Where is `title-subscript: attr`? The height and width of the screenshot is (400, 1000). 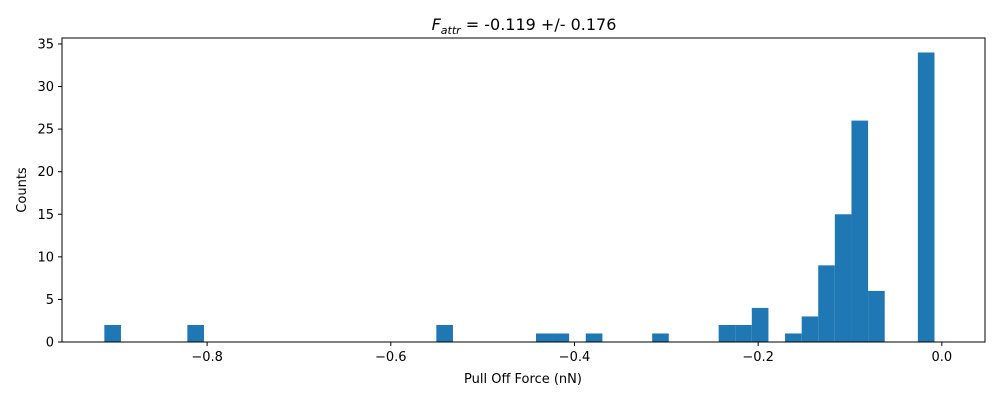
title-subscript: attr is located at coordinates (451, 30).